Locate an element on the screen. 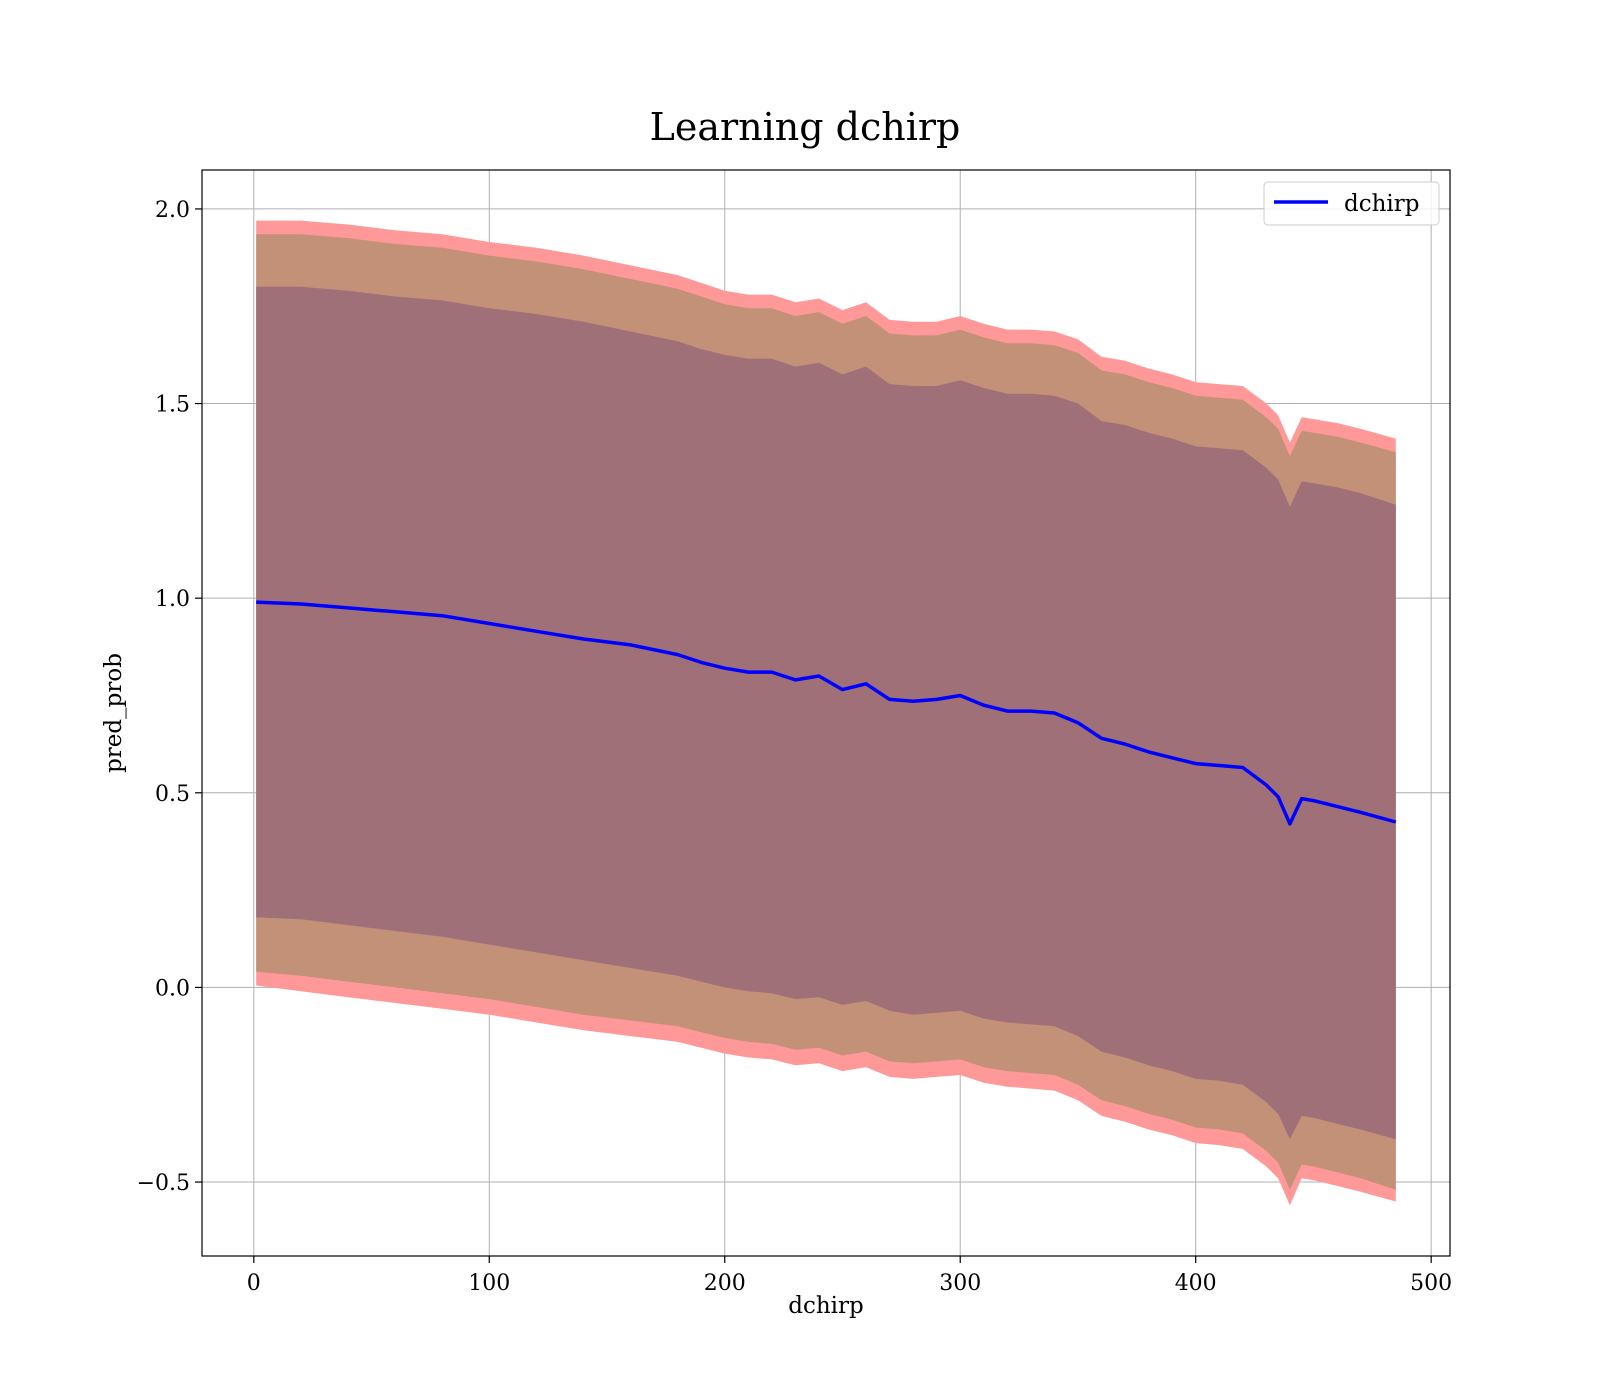 This screenshot has width=1600, height=1400. x-axis-label: dchirp is located at coordinates (826, 1306).